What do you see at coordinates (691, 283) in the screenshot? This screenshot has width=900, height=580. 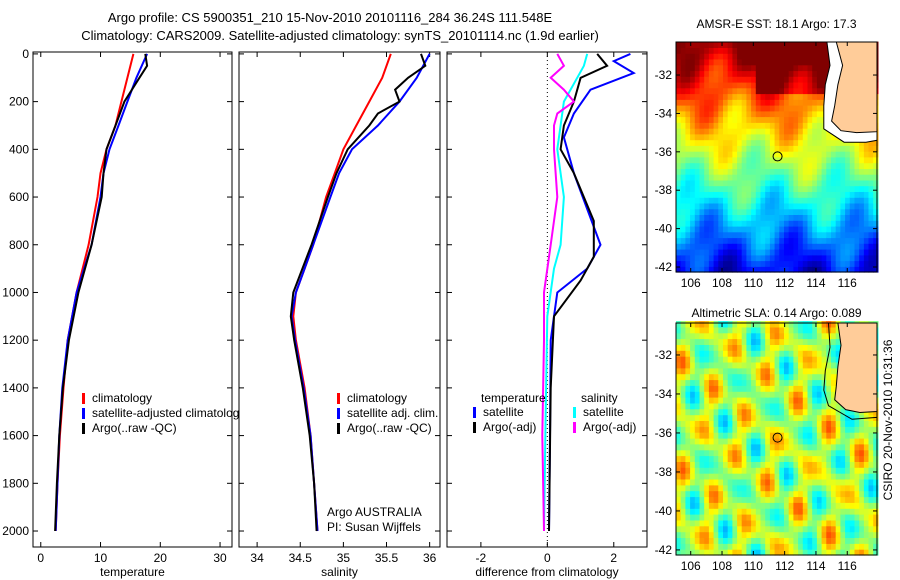 I see `x-tick-label: 106` at bounding box center [691, 283].